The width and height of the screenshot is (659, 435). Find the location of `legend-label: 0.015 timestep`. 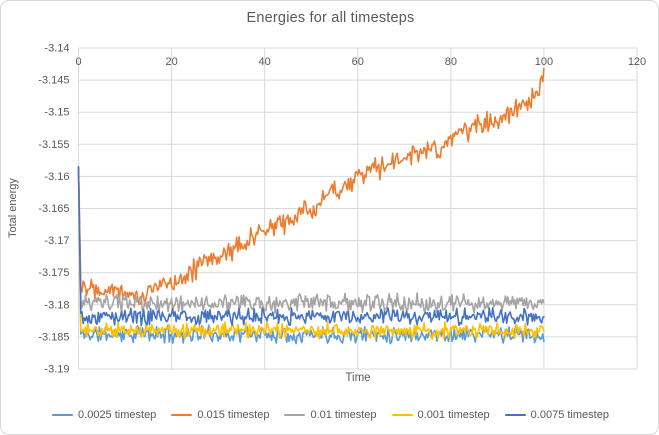

legend-label: 0.015 timestep is located at coordinates (233, 415).